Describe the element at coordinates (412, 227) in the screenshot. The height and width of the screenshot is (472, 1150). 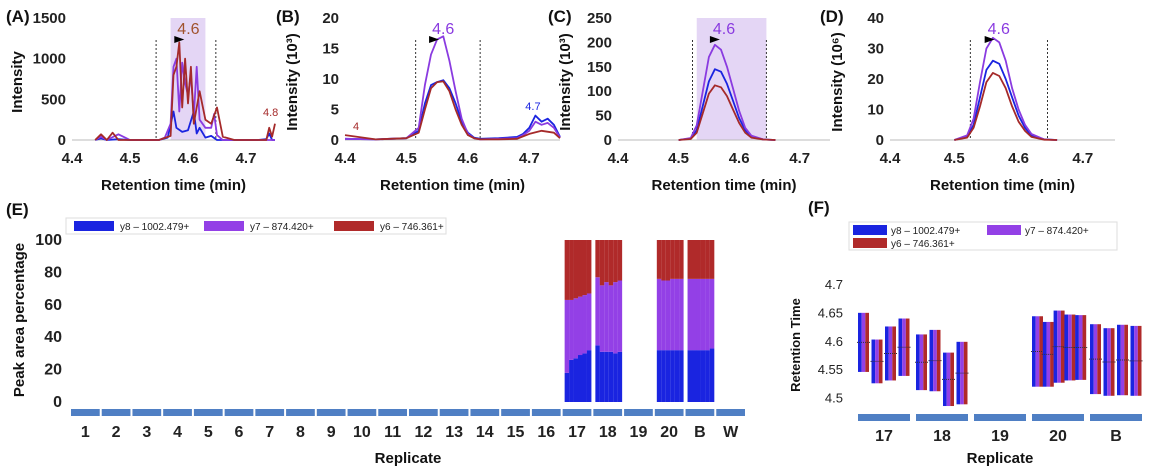
I see `legend-entry: y6 – 746.361+` at that location.